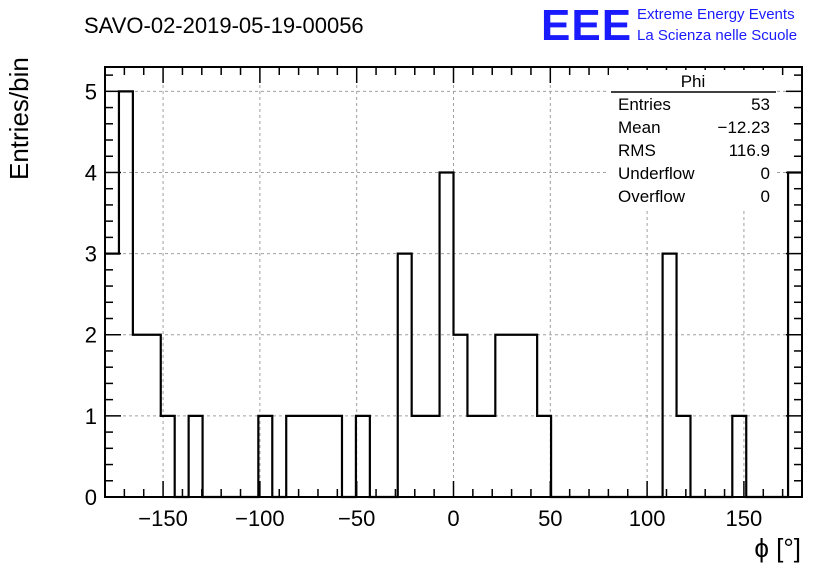 The width and height of the screenshot is (836, 572). Describe the element at coordinates (550, 518) in the screenshot. I see `x-tick-label: 50` at that location.